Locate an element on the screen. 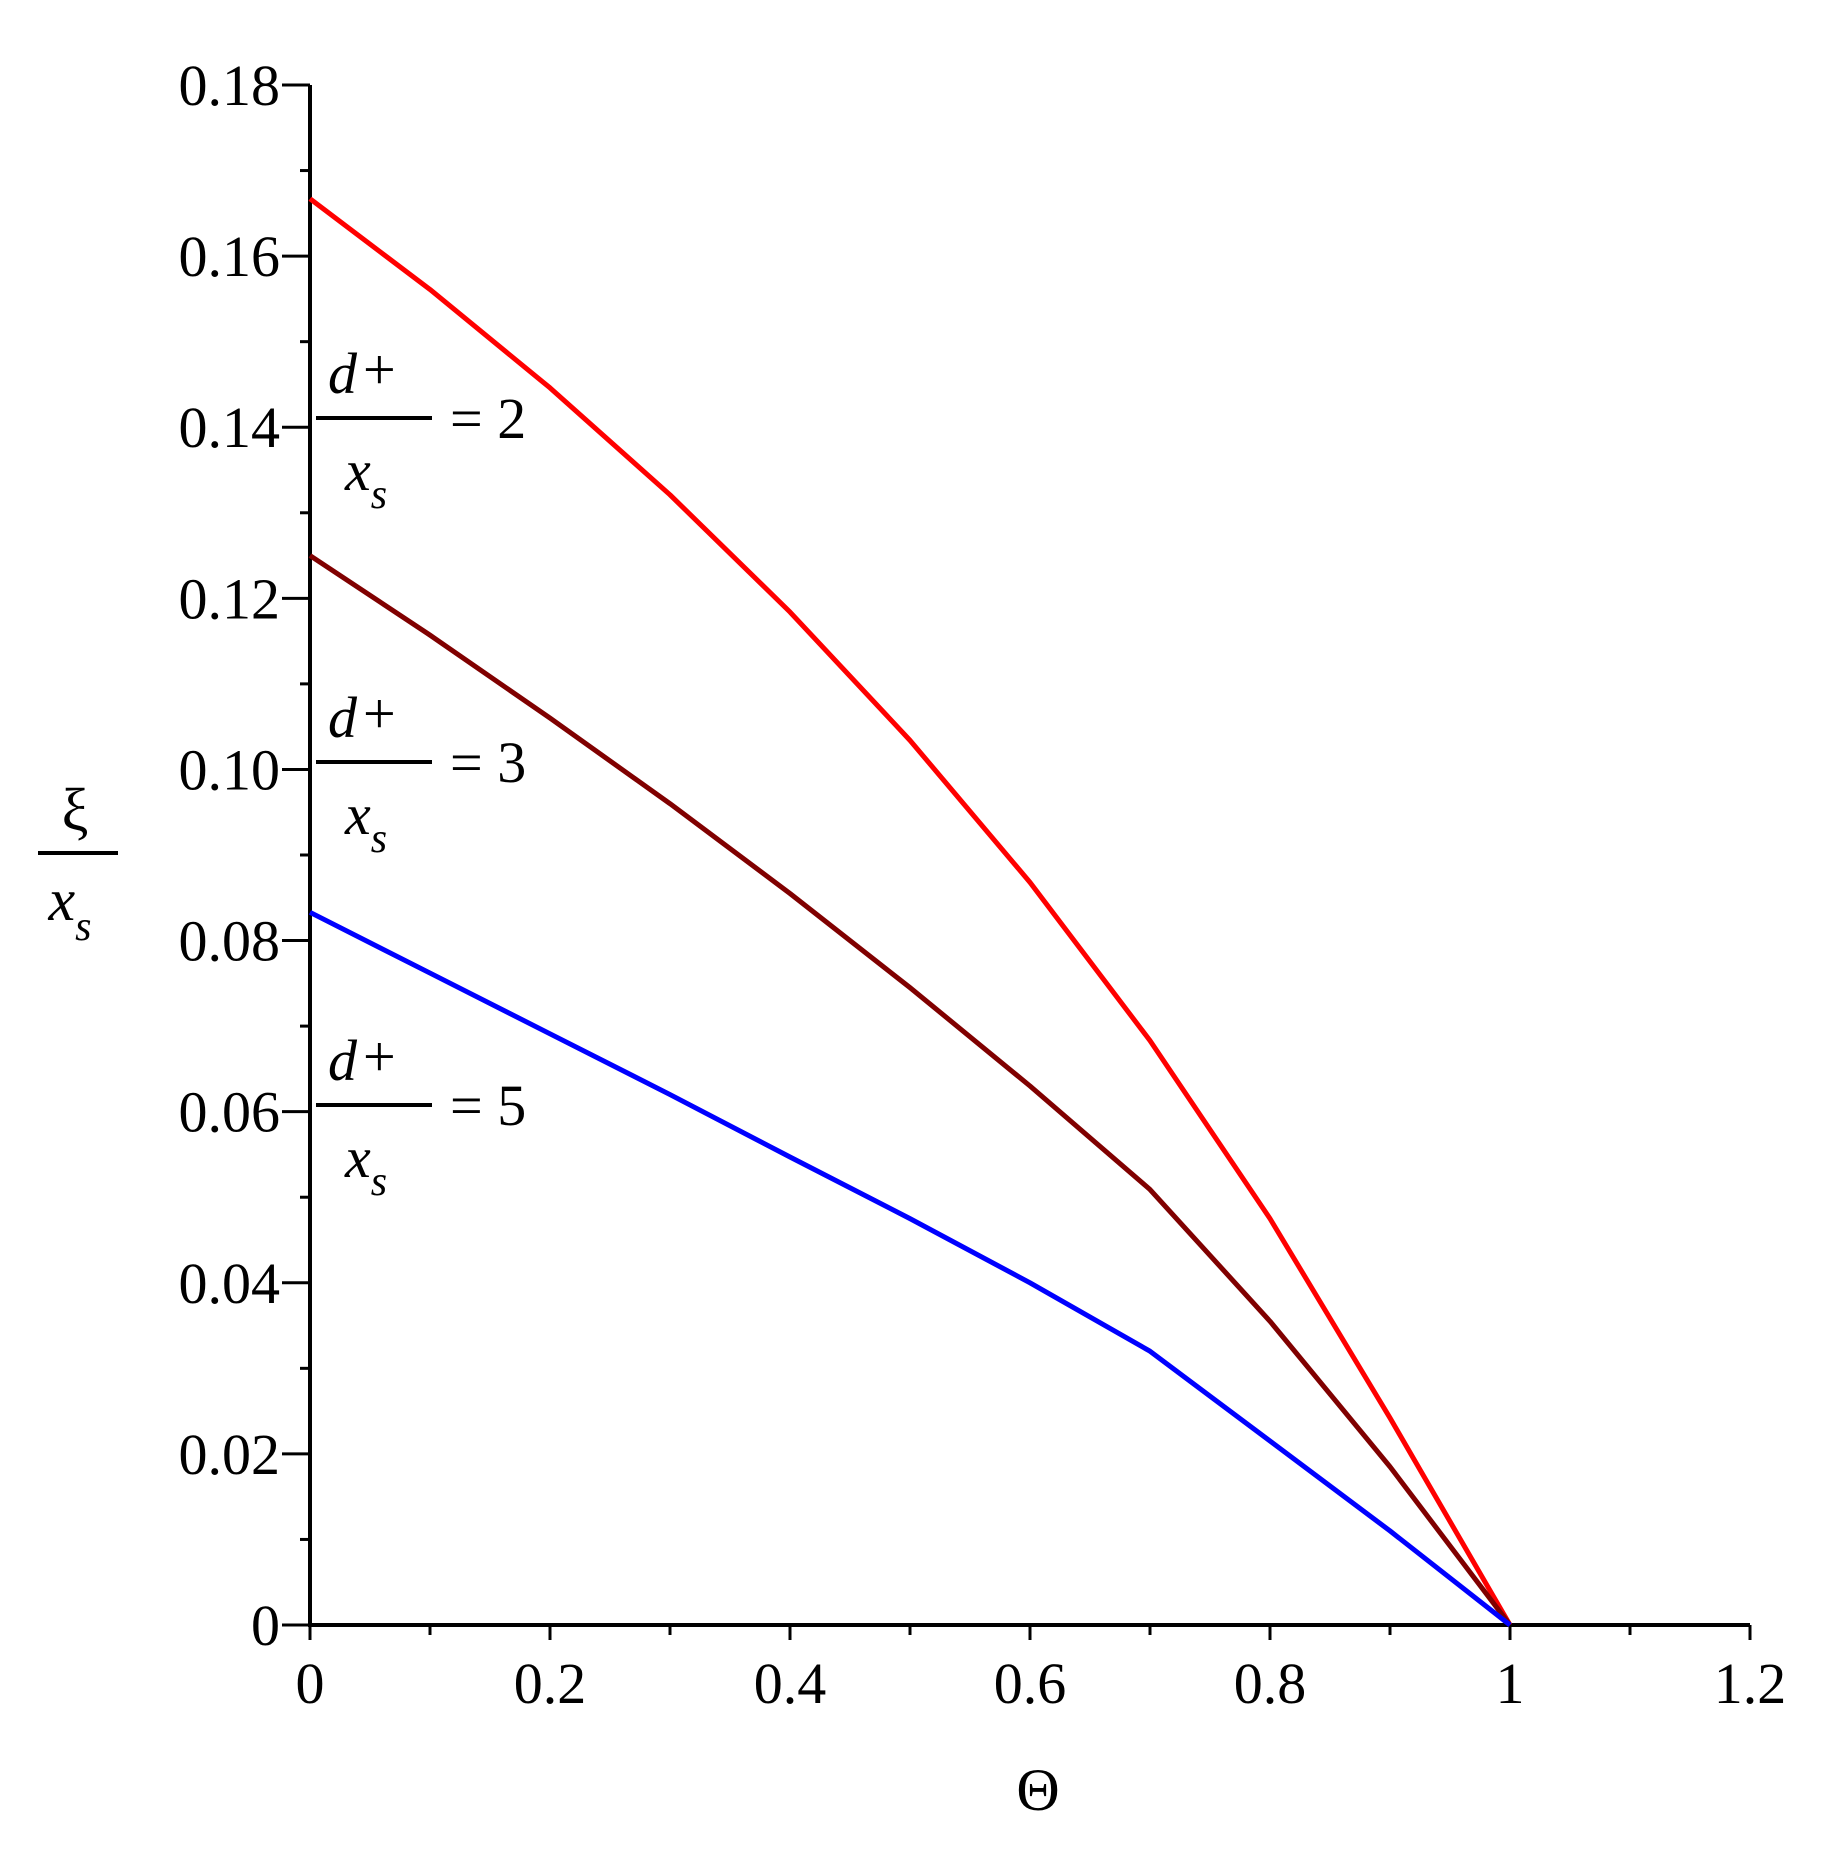 The image size is (1831, 1862). x-tick-label: 0.6 is located at coordinates (1030, 1683).